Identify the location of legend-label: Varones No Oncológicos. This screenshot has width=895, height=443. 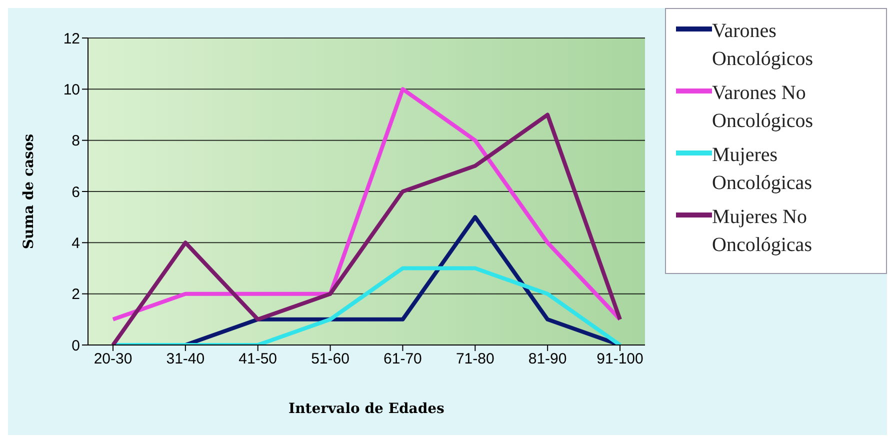
(763, 107).